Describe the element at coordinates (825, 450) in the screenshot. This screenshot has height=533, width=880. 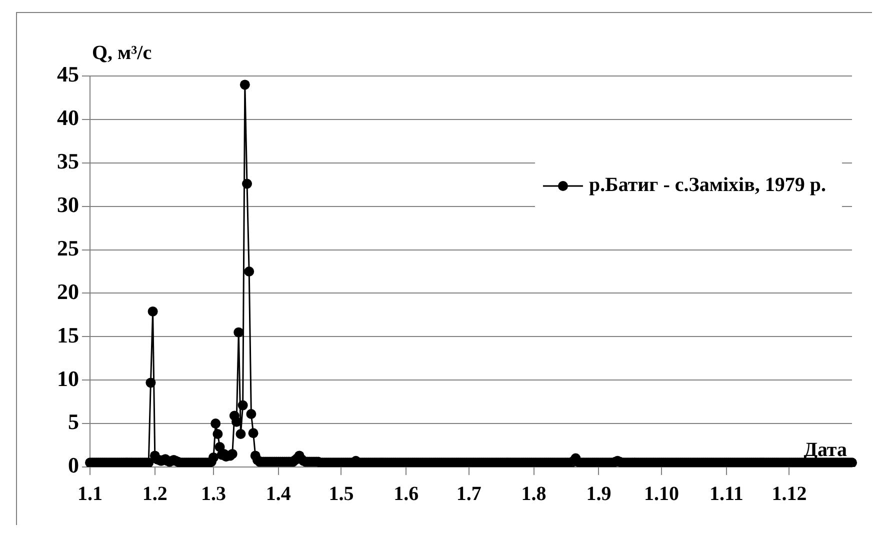
I see `x-axis-title: Дата` at that location.